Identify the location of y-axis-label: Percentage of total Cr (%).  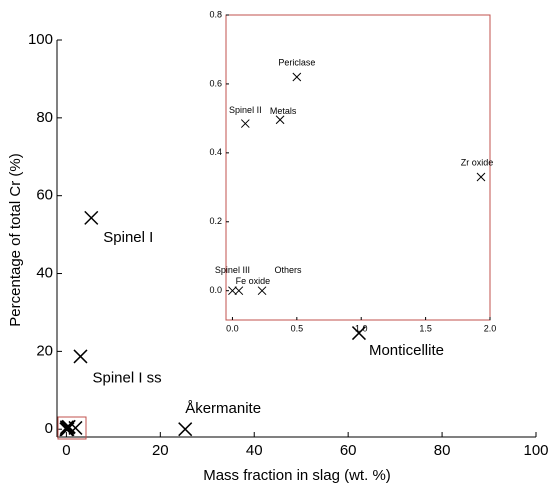
(15, 239).